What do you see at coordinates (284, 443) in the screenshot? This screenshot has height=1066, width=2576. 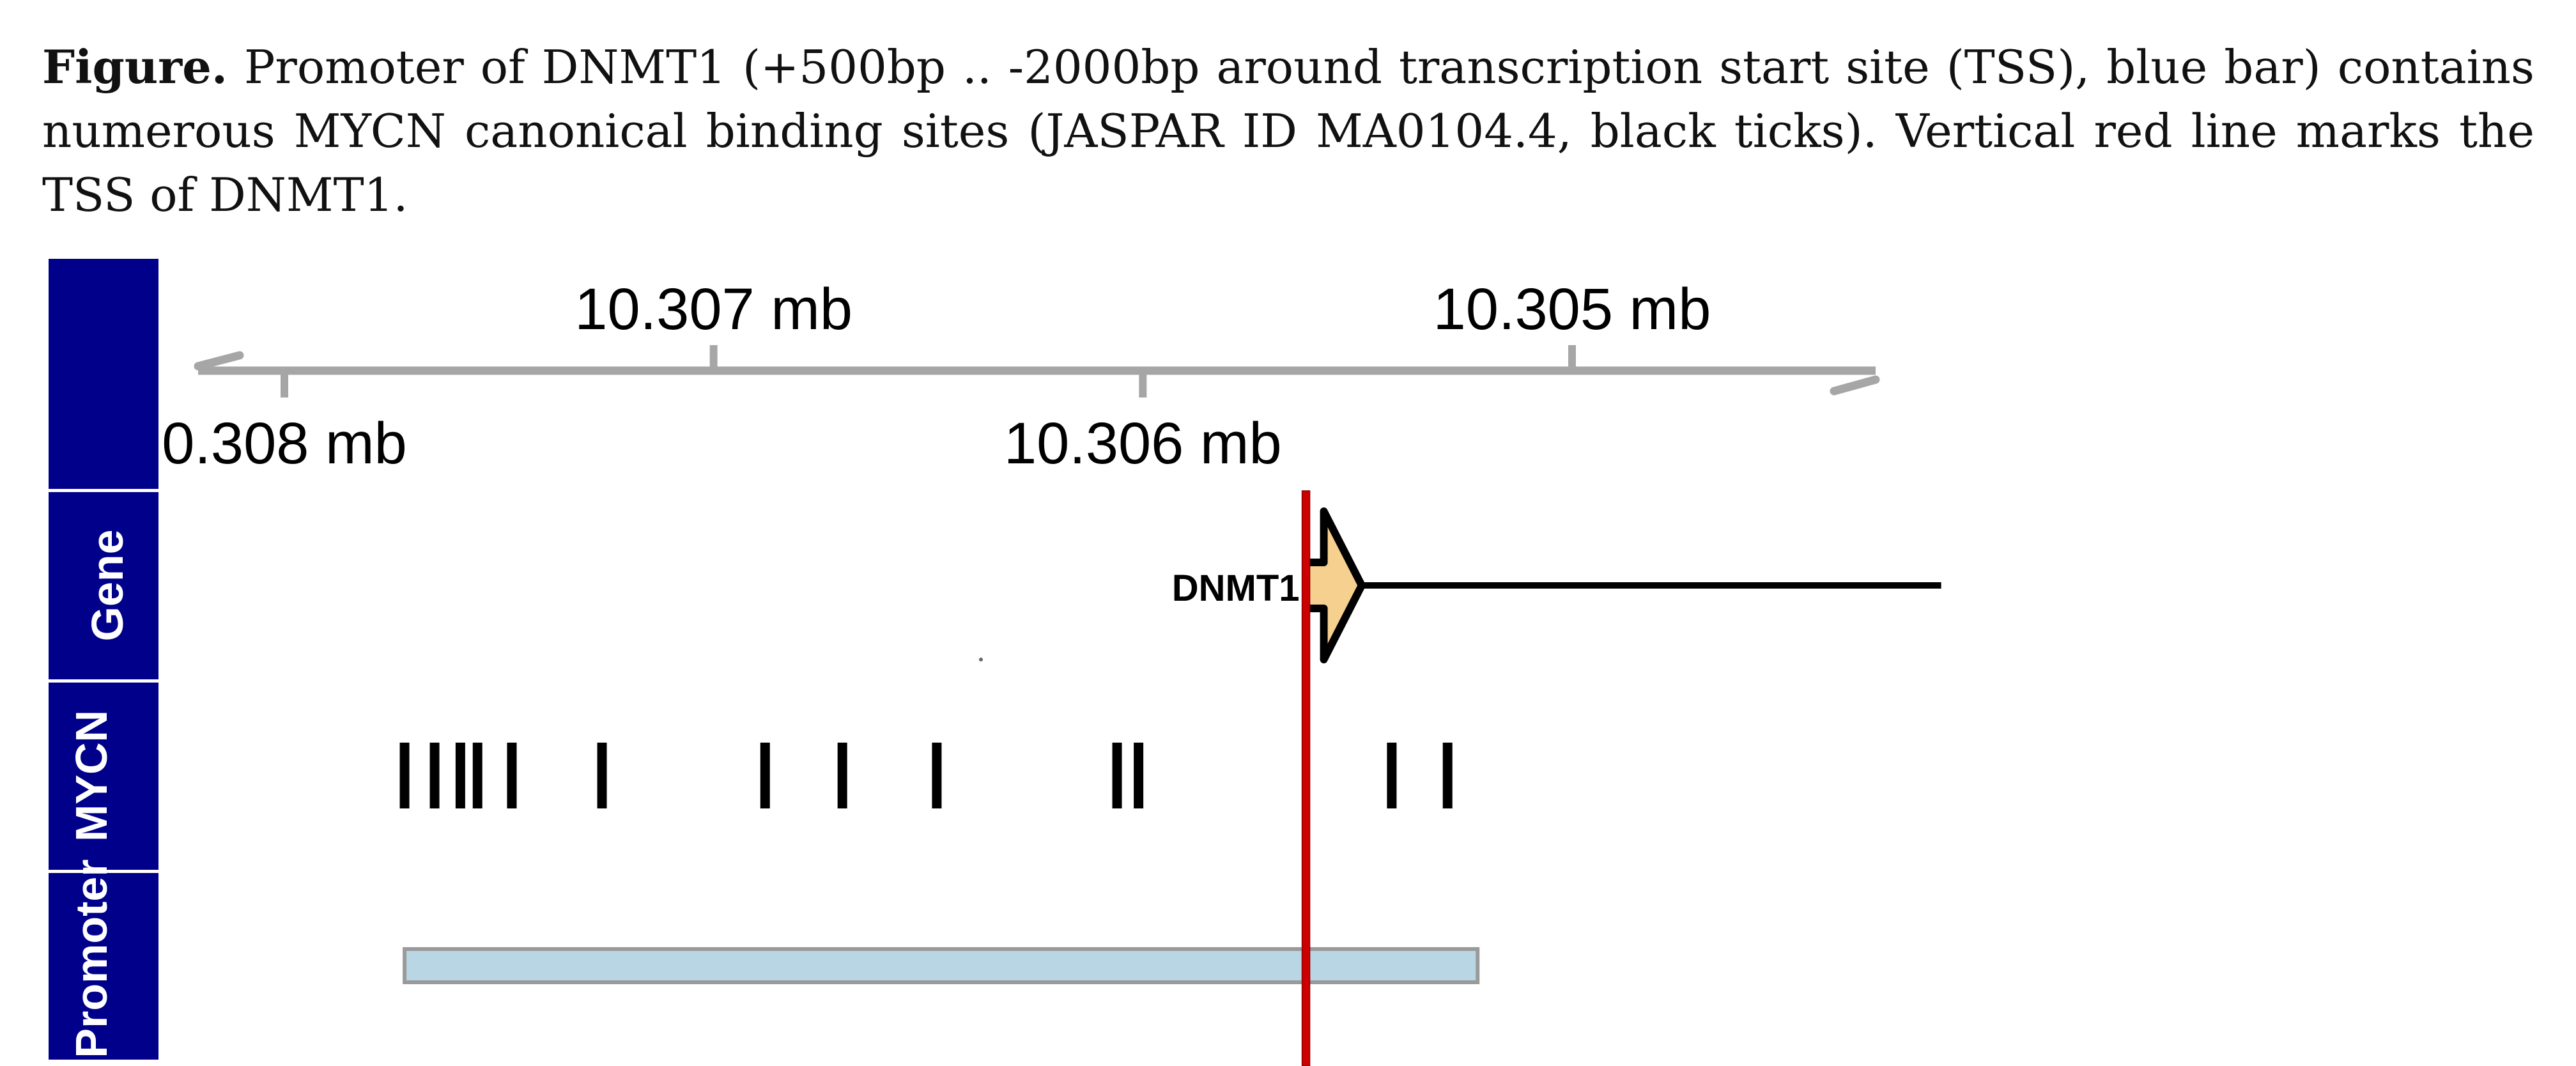 I see `axis-tick-label: 0.308 mb` at bounding box center [284, 443].